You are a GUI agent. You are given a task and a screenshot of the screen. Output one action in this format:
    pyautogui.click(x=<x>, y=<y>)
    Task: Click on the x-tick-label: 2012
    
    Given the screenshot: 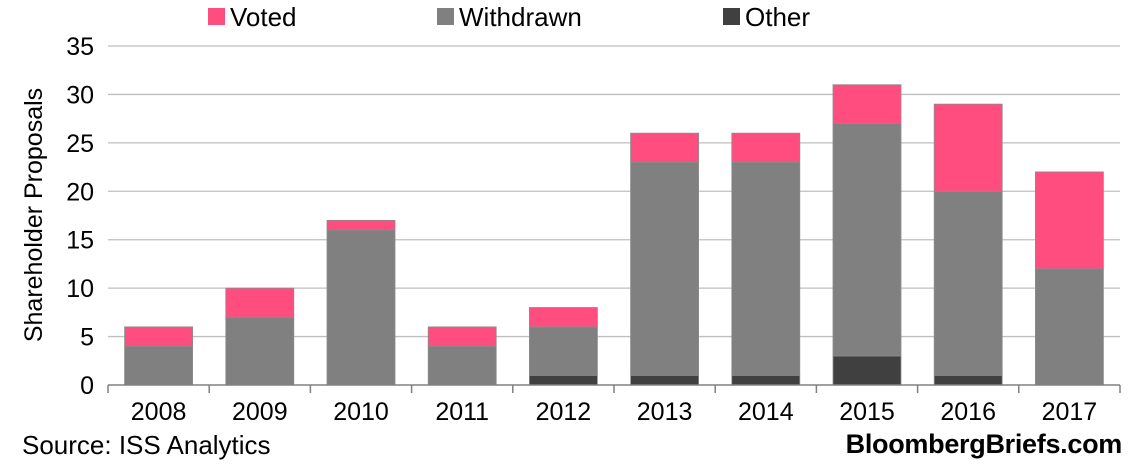 What is the action you would take?
    pyautogui.click(x=564, y=412)
    